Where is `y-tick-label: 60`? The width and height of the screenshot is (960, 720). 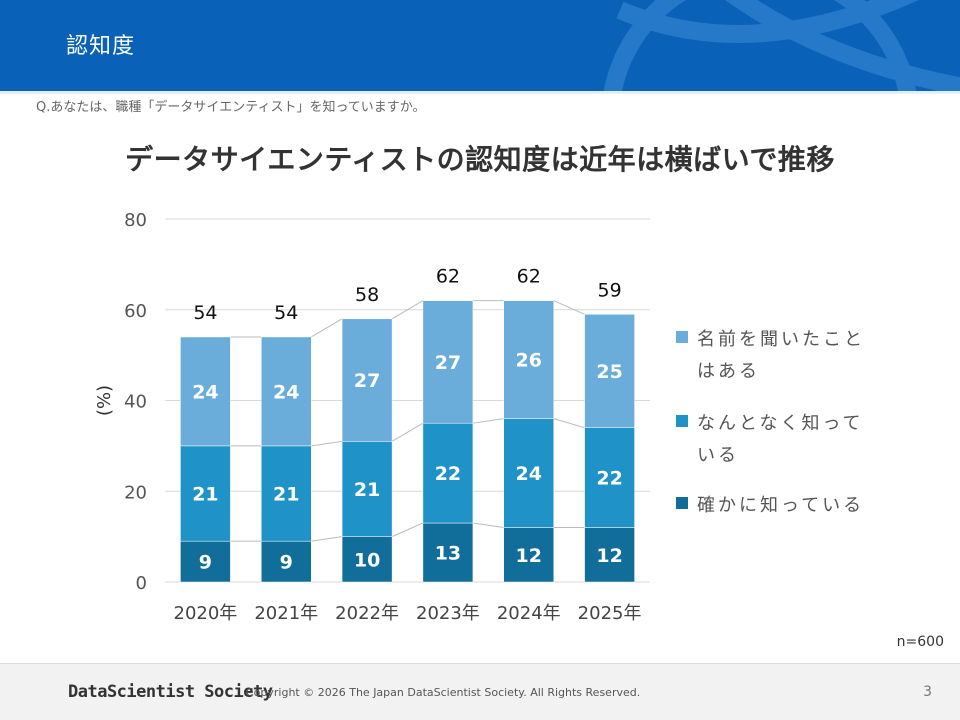
y-tick-label: 60 is located at coordinates (135, 311).